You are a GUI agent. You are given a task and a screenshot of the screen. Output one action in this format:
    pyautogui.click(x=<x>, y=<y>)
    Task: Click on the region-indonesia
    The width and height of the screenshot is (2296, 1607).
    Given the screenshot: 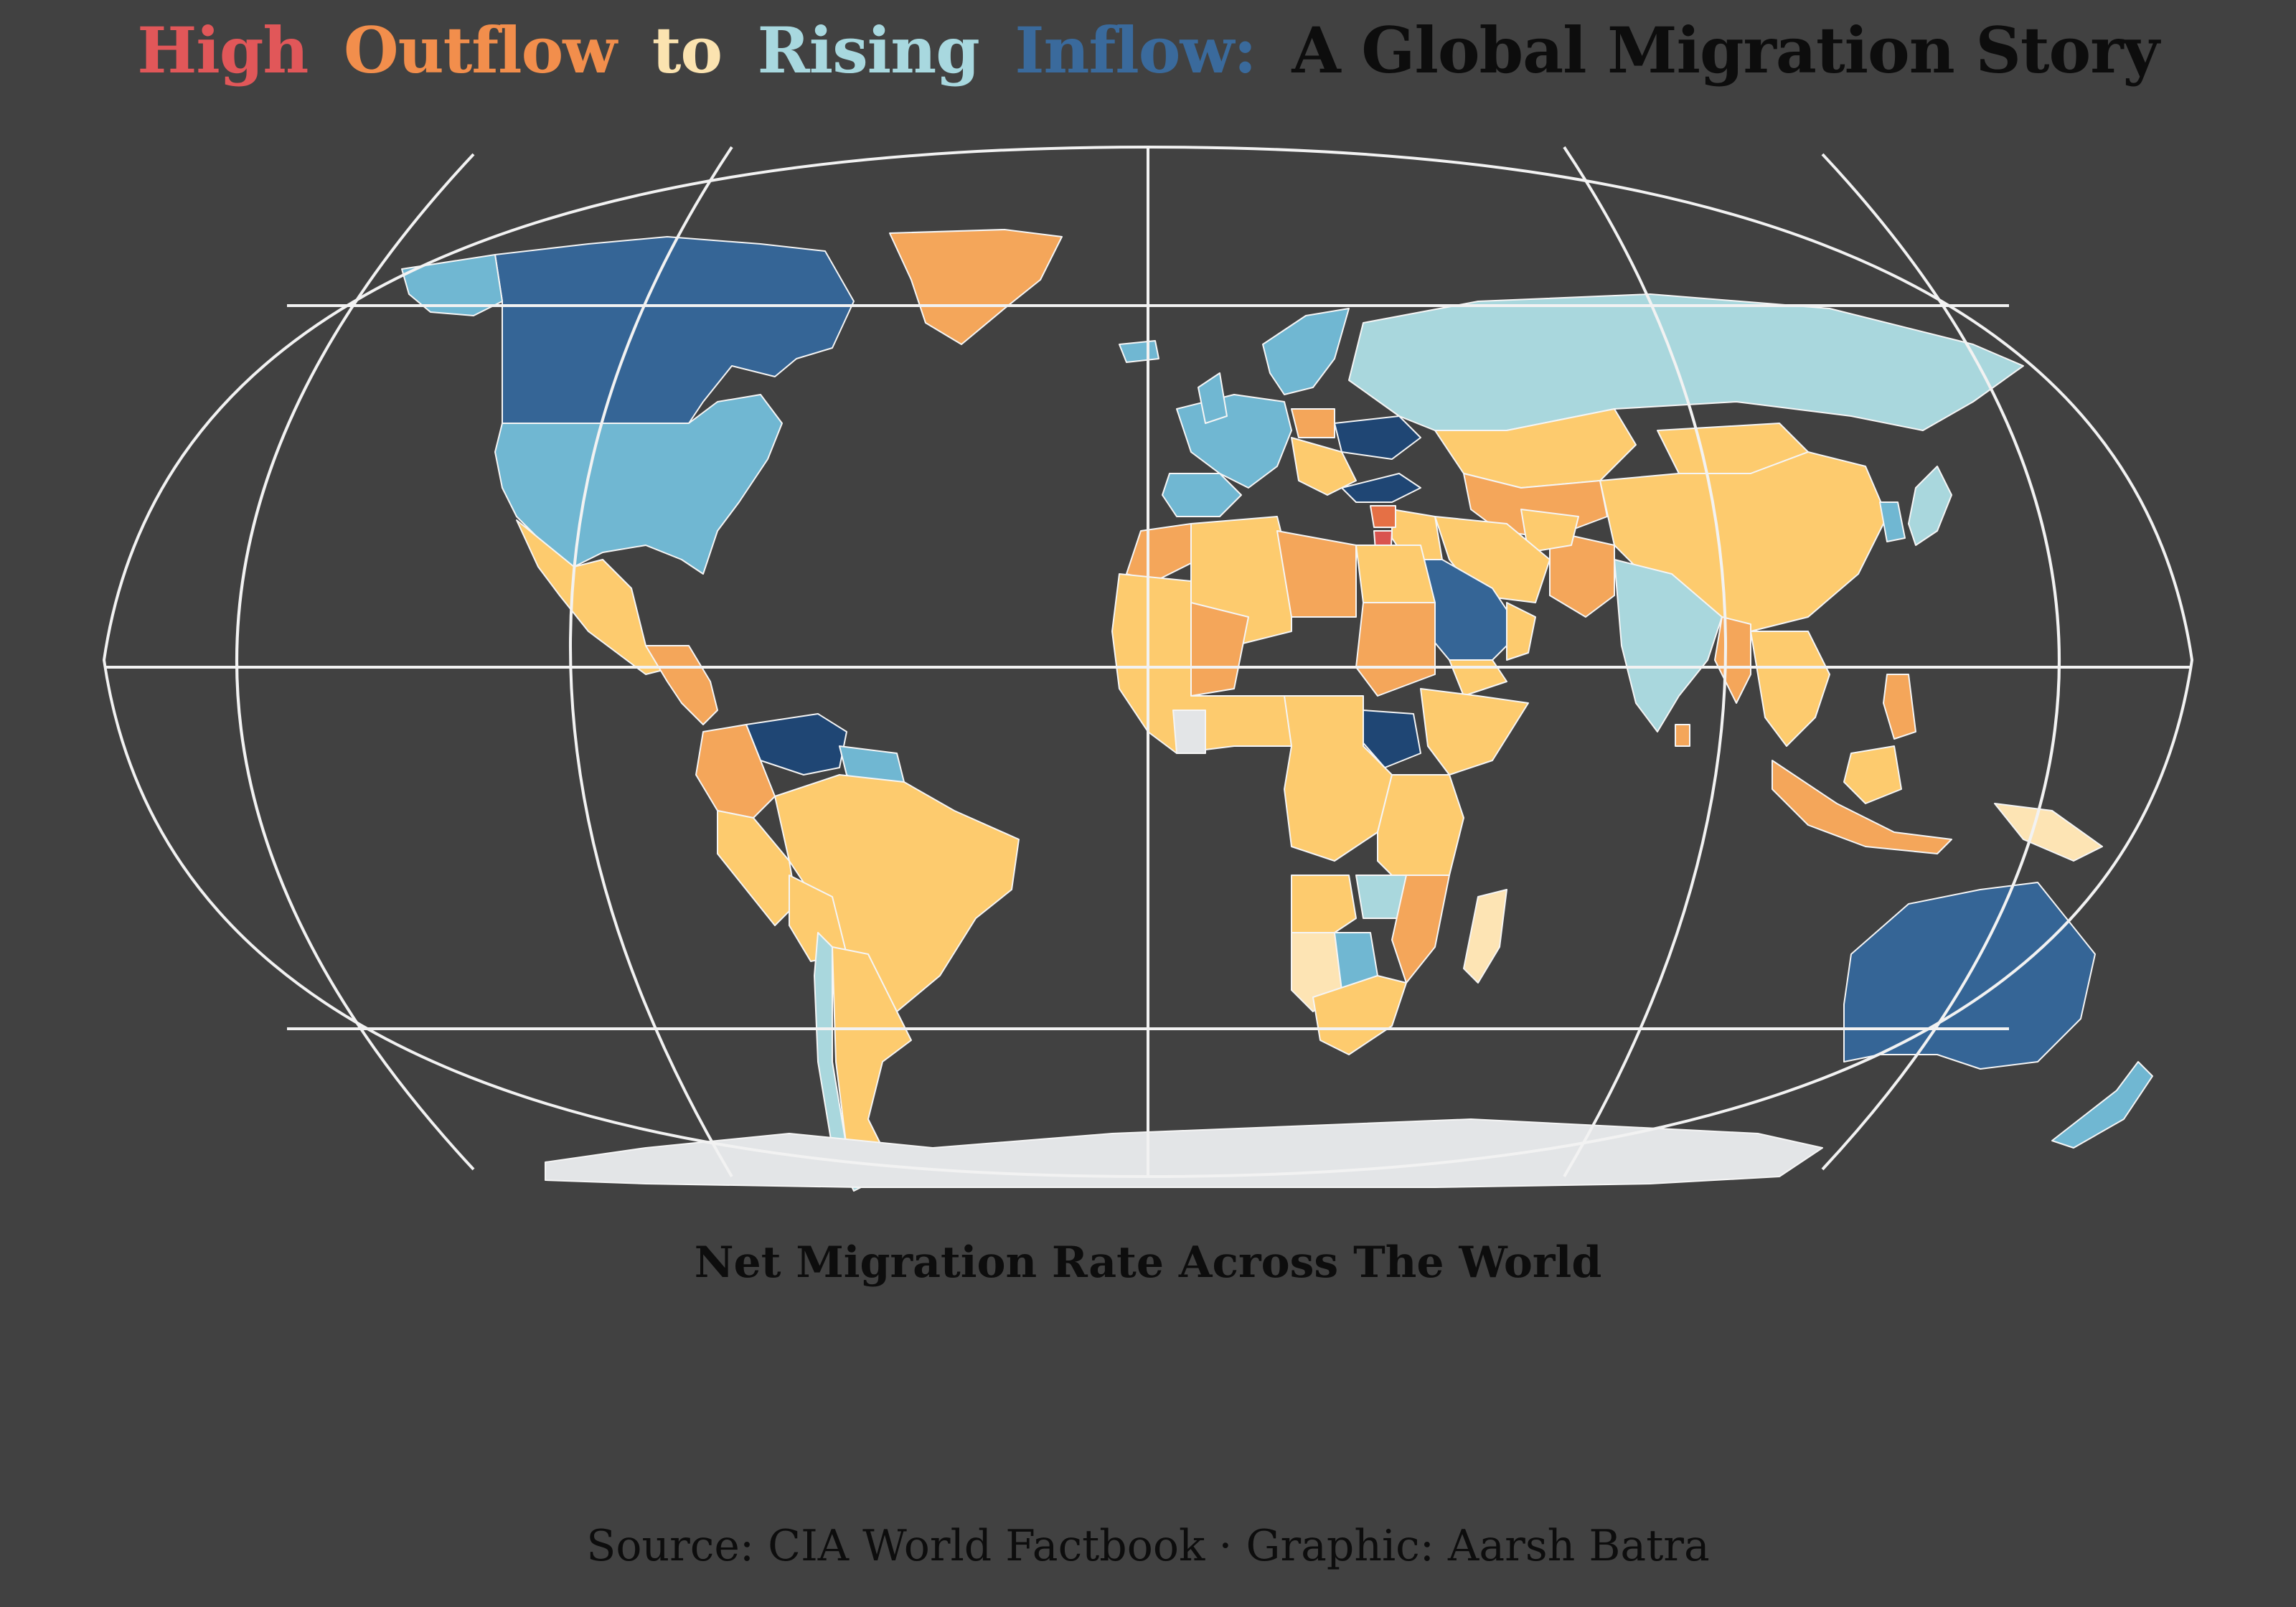 What is the action you would take?
    pyautogui.click(x=1862, y=807)
    